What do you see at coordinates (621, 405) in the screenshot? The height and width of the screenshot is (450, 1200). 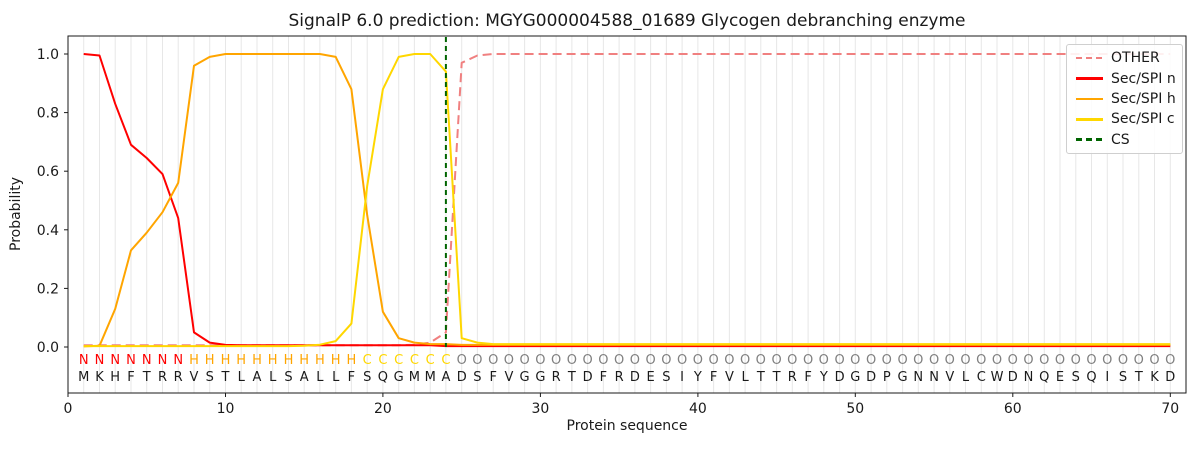 I see `x-axis-ticks: 0 10 20 30 40 50 60 70` at bounding box center [621, 405].